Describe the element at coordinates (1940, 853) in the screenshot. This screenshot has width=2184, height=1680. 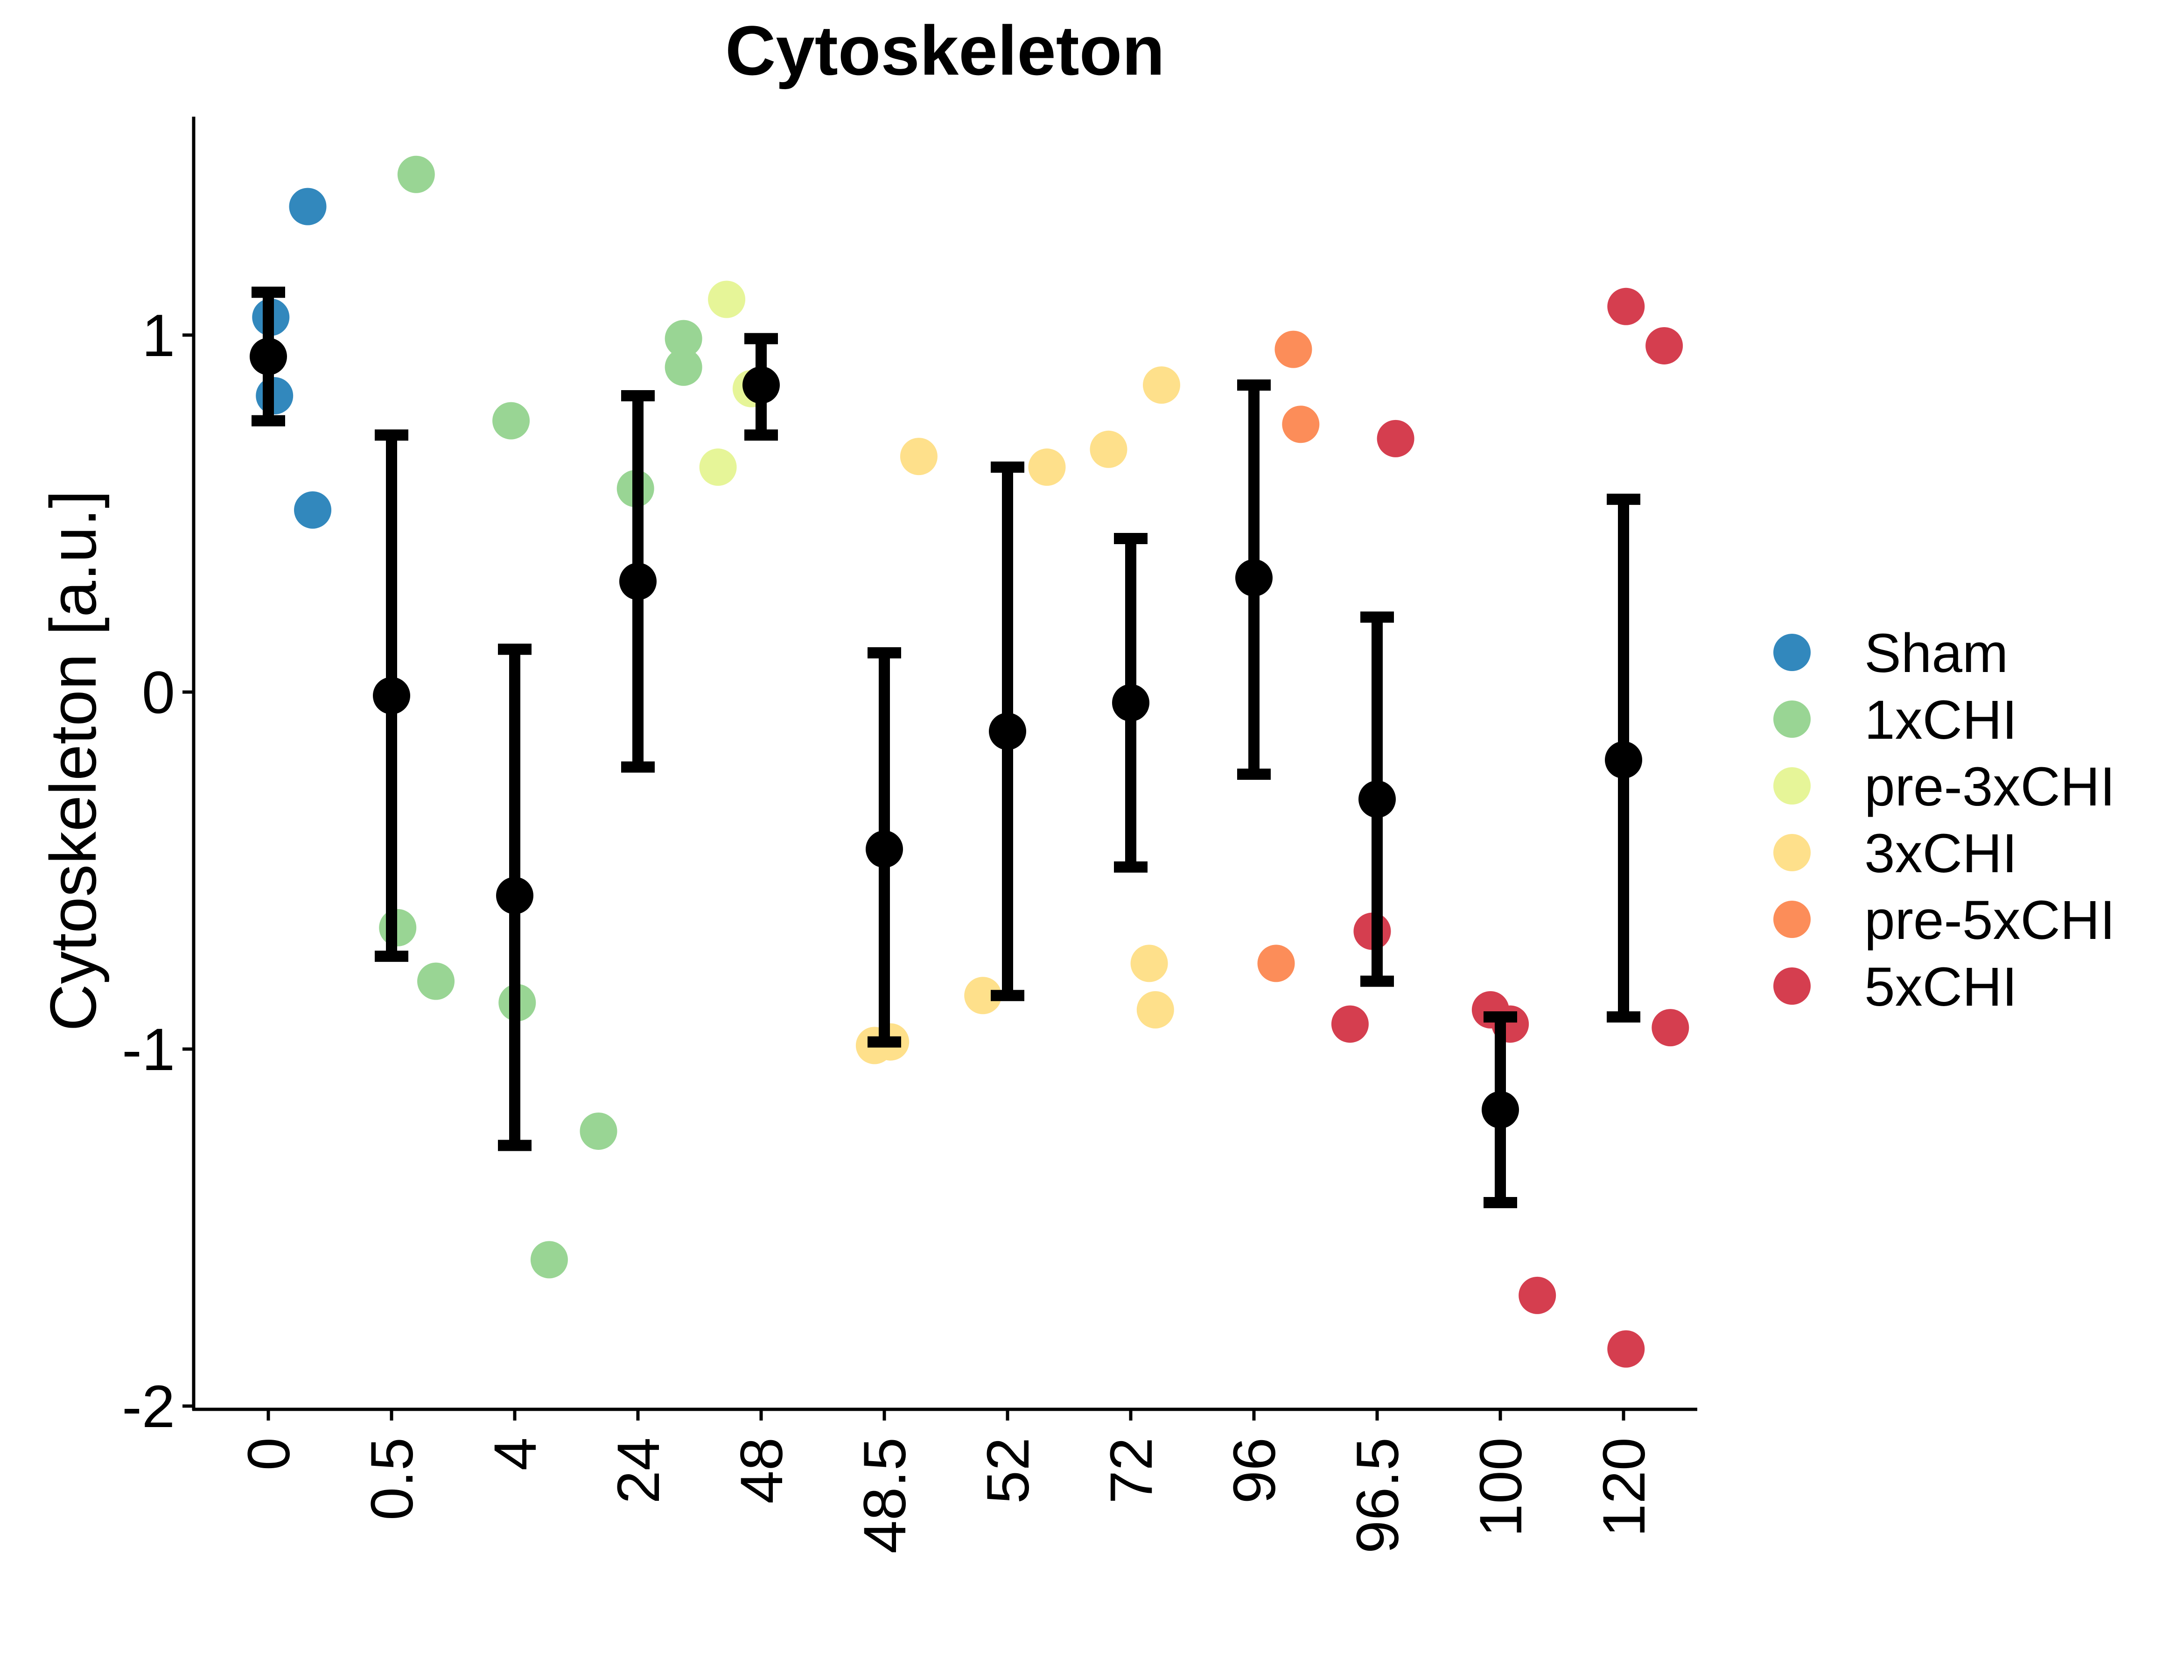
I see `legend-label: 3xCHI` at that location.